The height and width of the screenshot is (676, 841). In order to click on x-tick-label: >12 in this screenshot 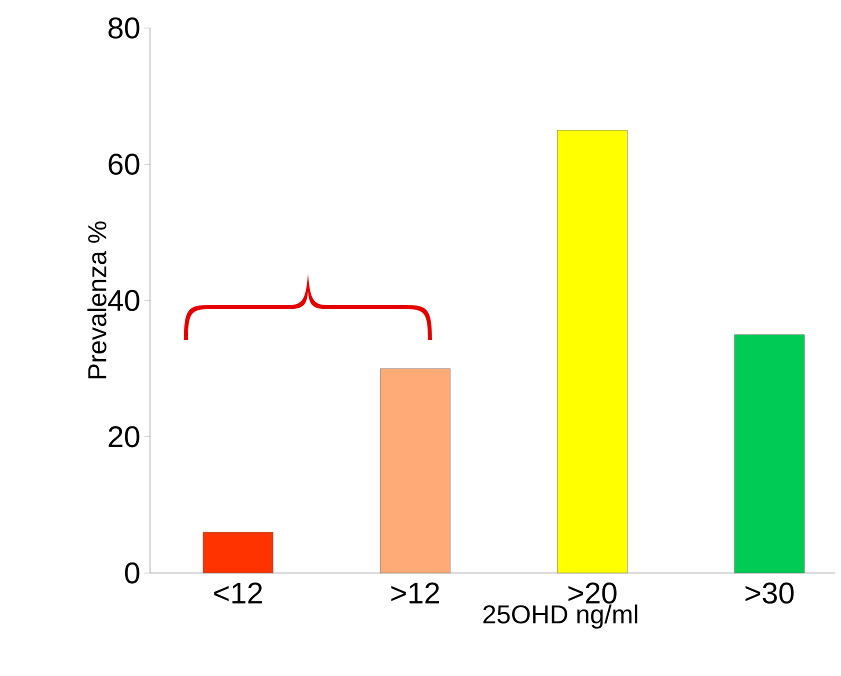, I will do `click(415, 593)`.